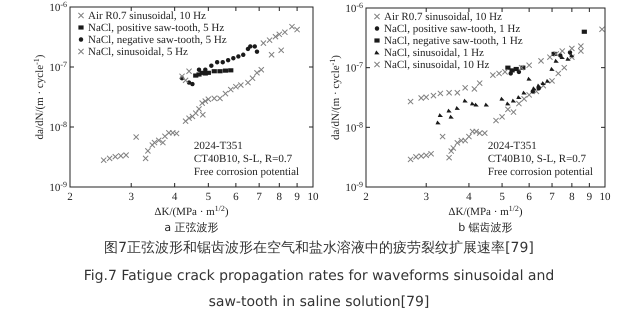 Image resolution: width=638 pixels, height=325 pixels. I want to click on legend-label: NaCl, negative saw-tooth, 1 Hz, so click(453, 41).